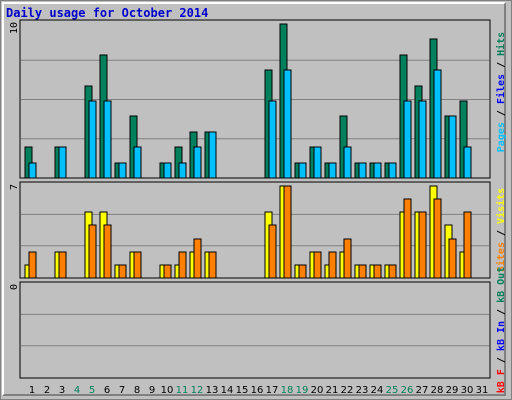 This screenshot has width=512, height=400. I want to click on x-tick-label-day-12: 12, so click(197, 390).